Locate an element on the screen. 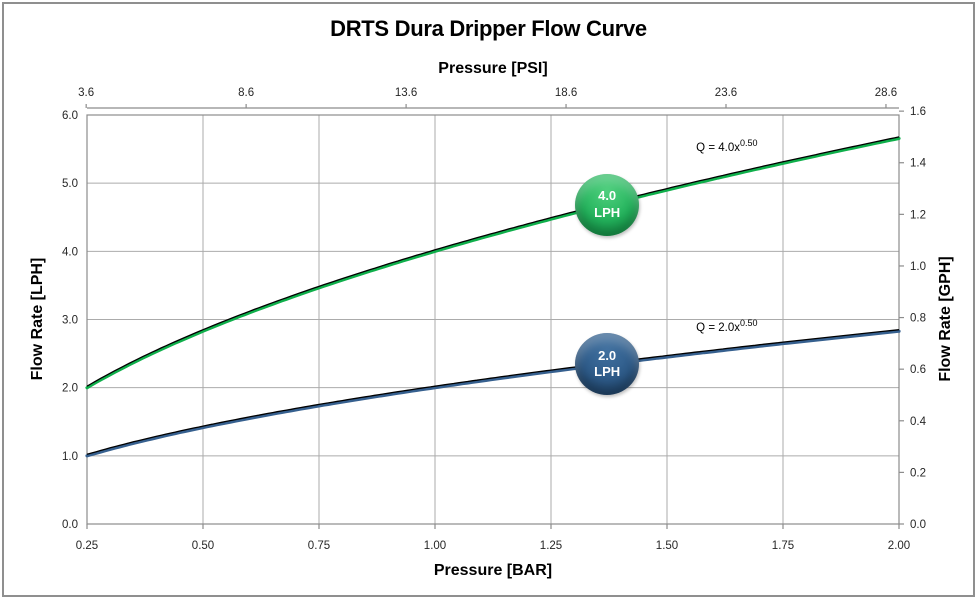 The height and width of the screenshot is (599, 977). left-tick-label: 6.0 is located at coordinates (70, 116).